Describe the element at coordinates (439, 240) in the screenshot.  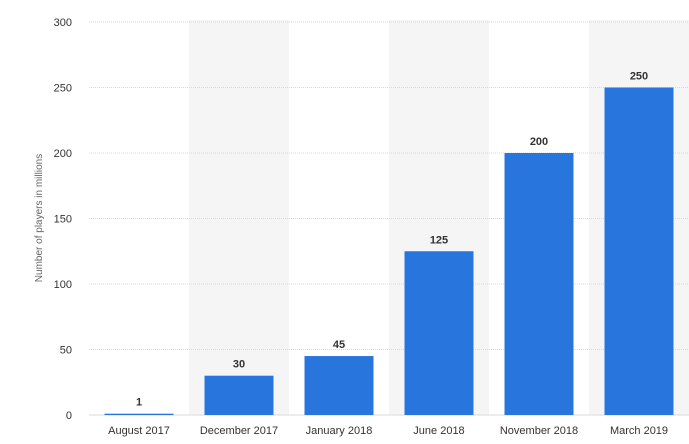
I see `data-label-3: 125` at that location.